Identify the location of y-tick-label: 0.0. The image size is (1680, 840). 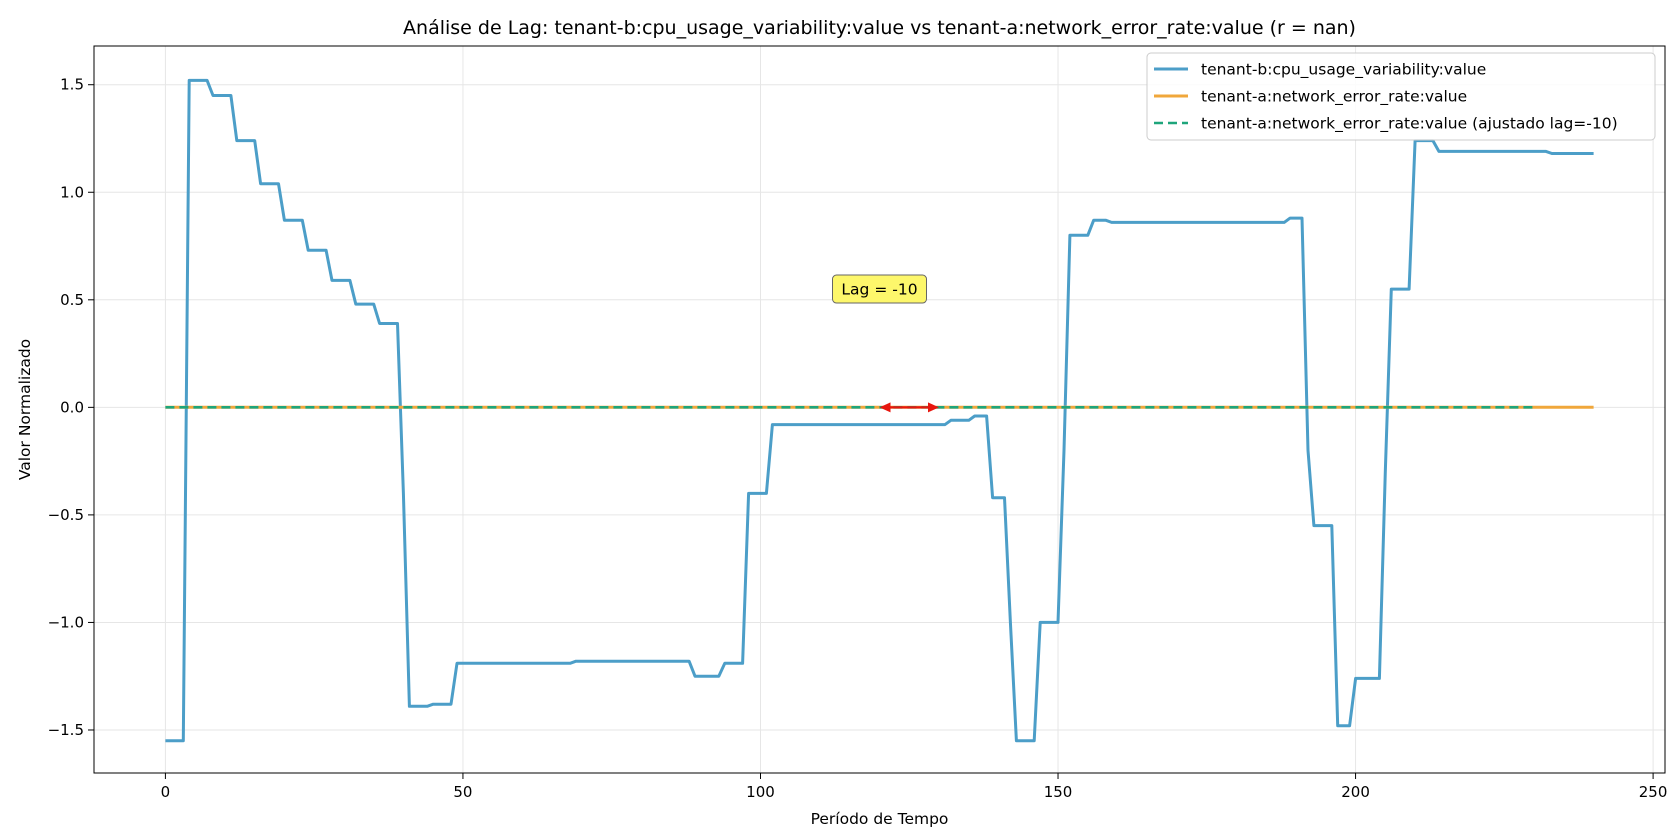
(72, 407).